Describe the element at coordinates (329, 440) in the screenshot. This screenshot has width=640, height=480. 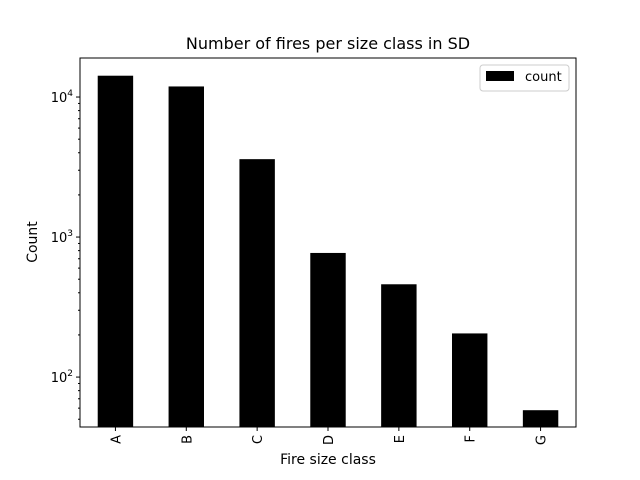
I see `x-tick-label: D` at that location.